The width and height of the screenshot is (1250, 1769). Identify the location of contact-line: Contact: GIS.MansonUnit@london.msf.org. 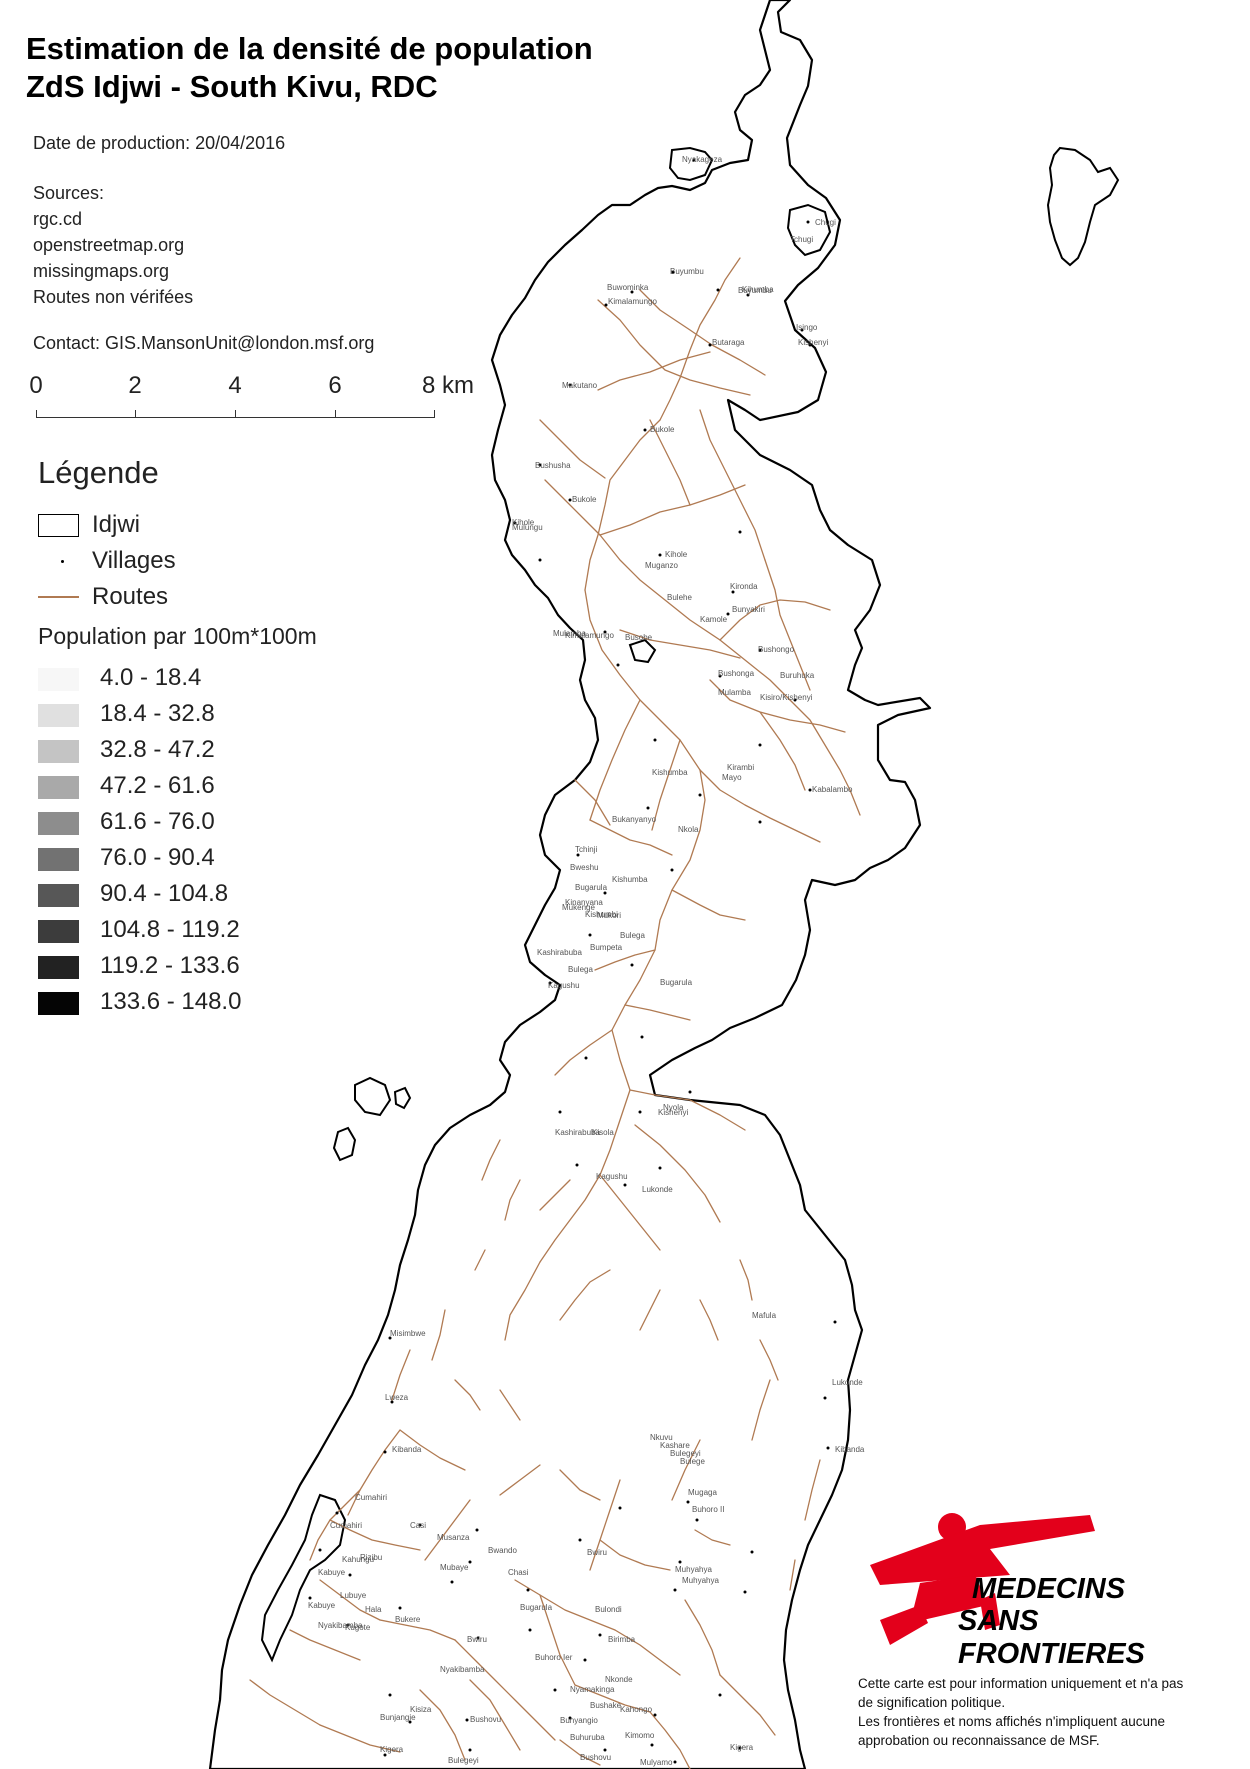
(204, 343).